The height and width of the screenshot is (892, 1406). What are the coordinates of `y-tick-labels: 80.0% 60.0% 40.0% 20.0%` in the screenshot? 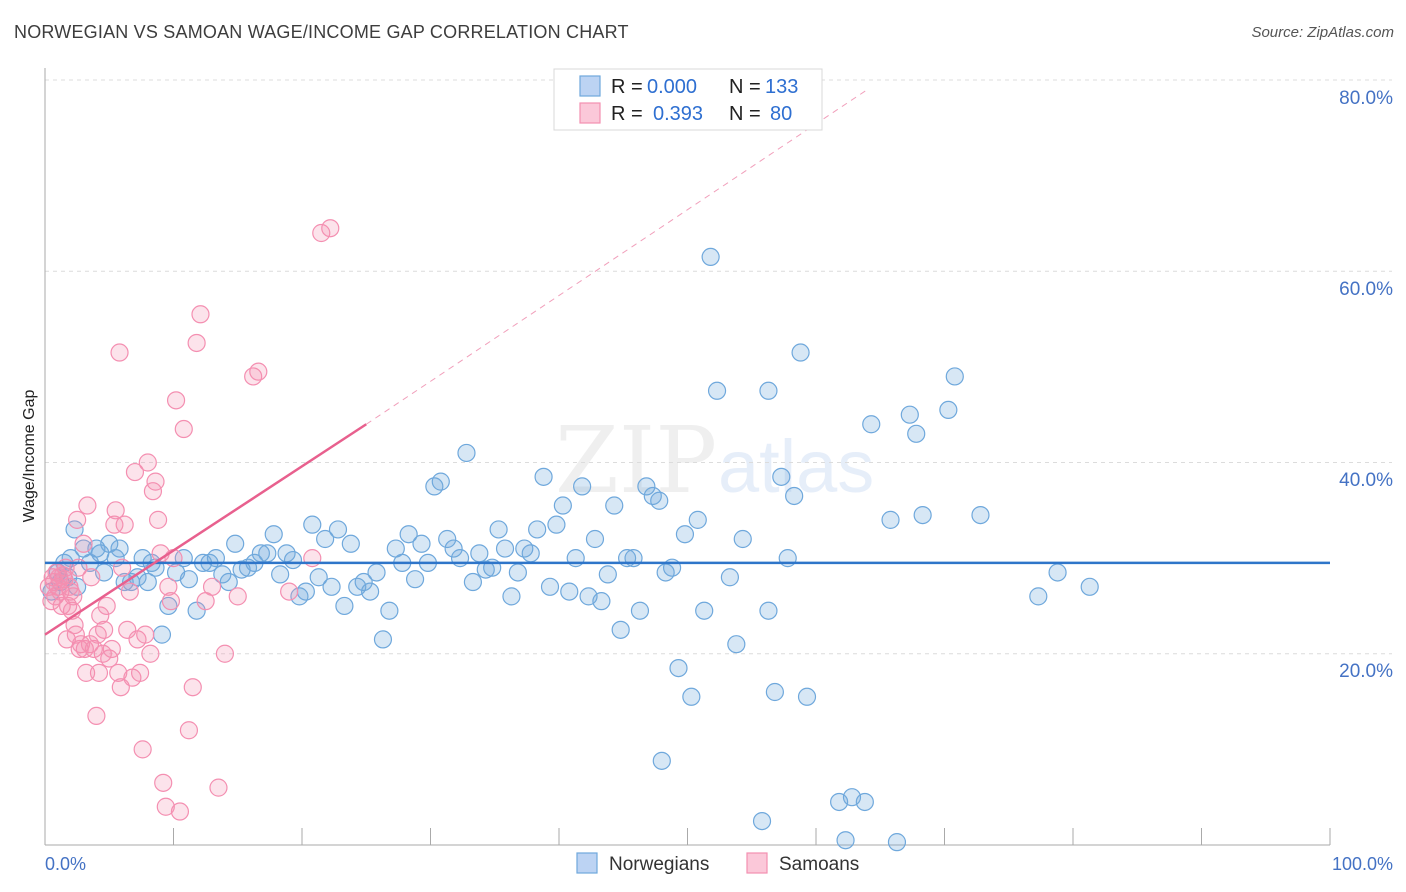 It's located at (1366, 385).